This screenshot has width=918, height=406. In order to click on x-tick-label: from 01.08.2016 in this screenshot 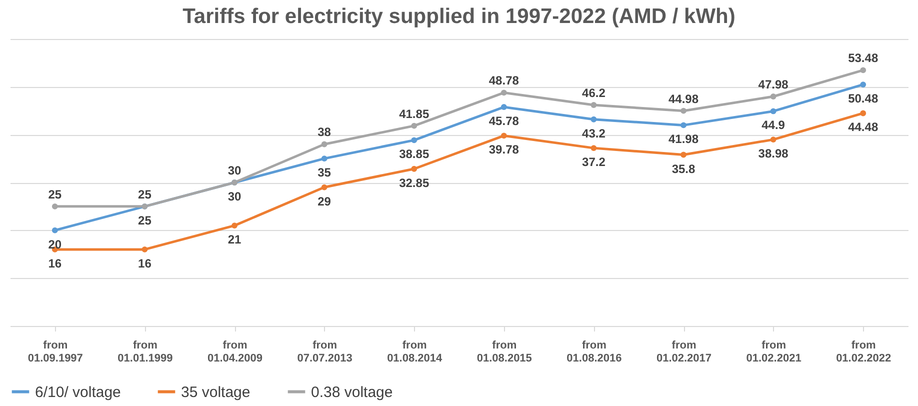, I will do `click(594, 352)`.